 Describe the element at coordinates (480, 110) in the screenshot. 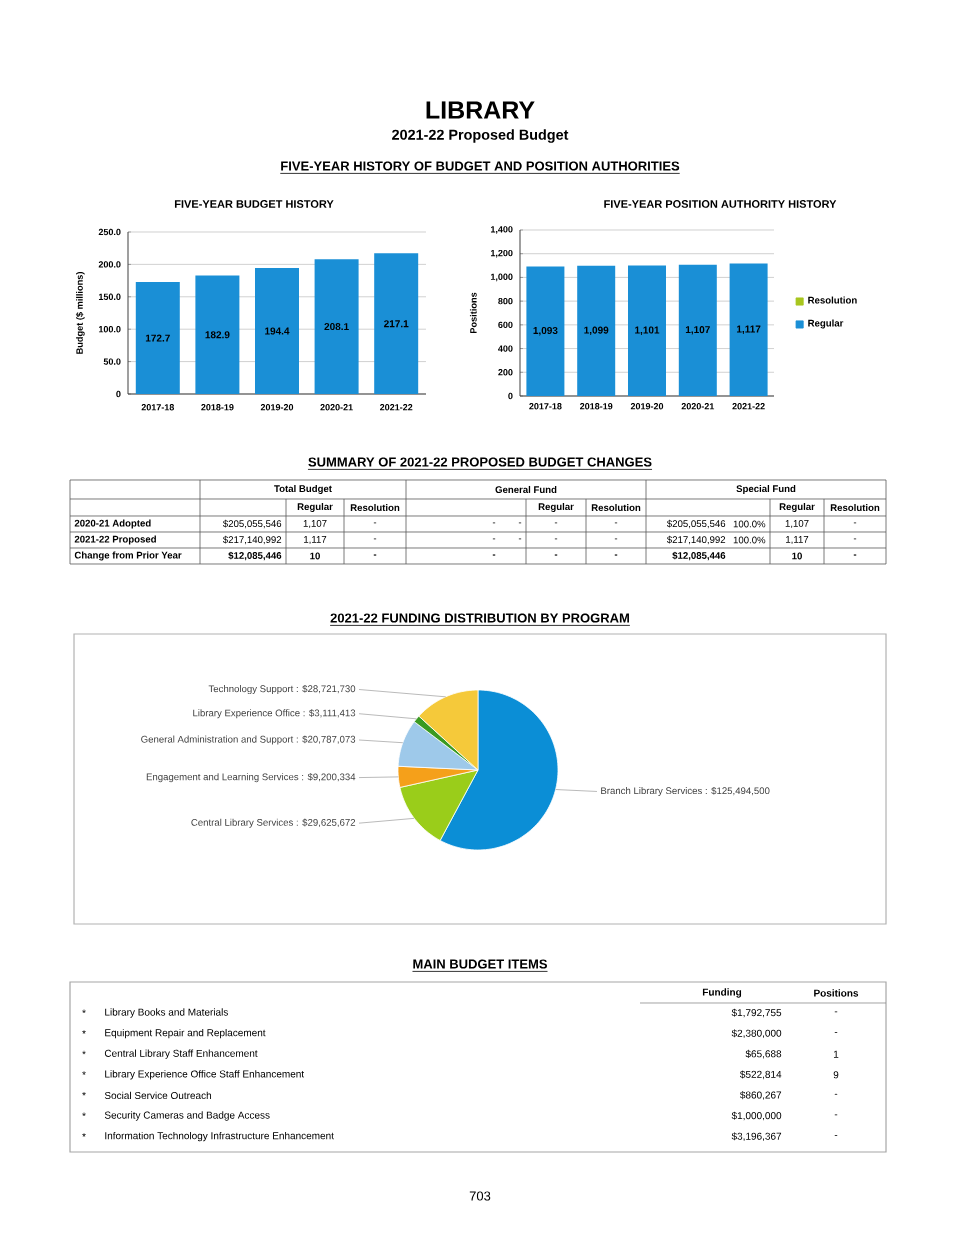

I see `text: LIBRARY` at that location.